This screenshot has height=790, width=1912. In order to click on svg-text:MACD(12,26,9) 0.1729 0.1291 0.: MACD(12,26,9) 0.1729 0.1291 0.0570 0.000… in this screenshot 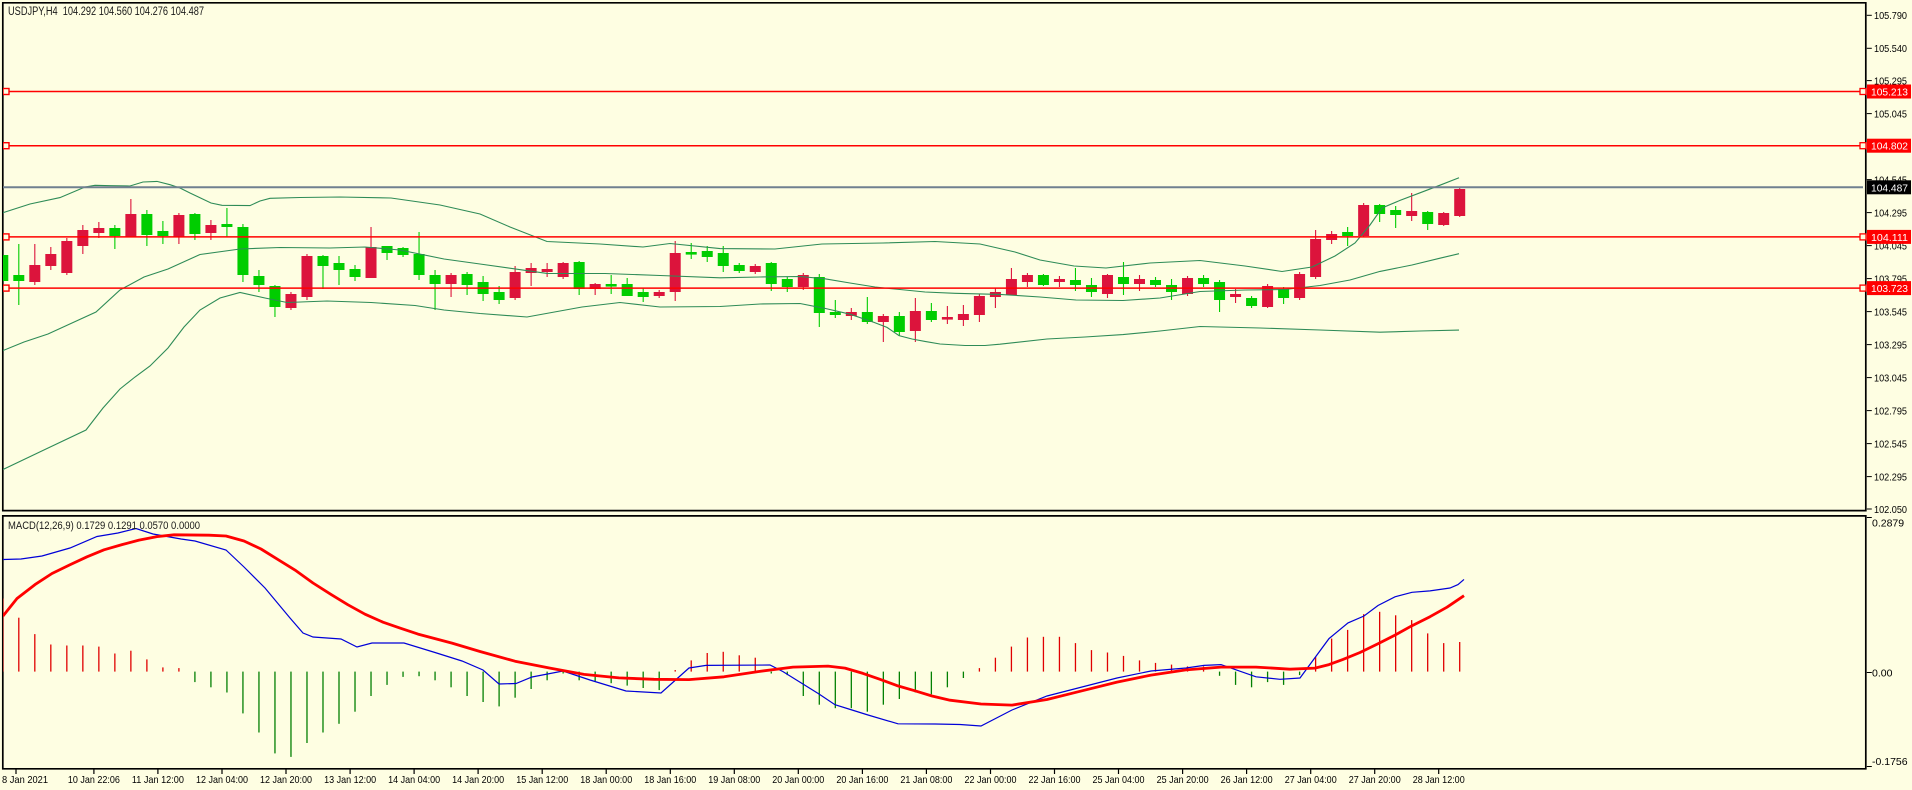, I will do `click(104, 526)`.